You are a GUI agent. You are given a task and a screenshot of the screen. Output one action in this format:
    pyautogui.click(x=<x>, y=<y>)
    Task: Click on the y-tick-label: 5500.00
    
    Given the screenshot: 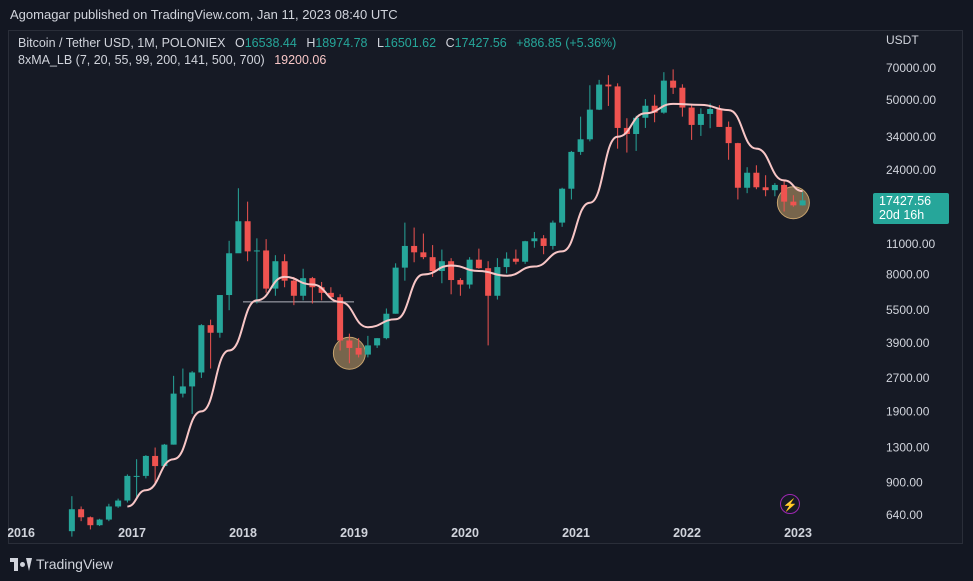 What is the action you would take?
    pyautogui.click(x=908, y=310)
    